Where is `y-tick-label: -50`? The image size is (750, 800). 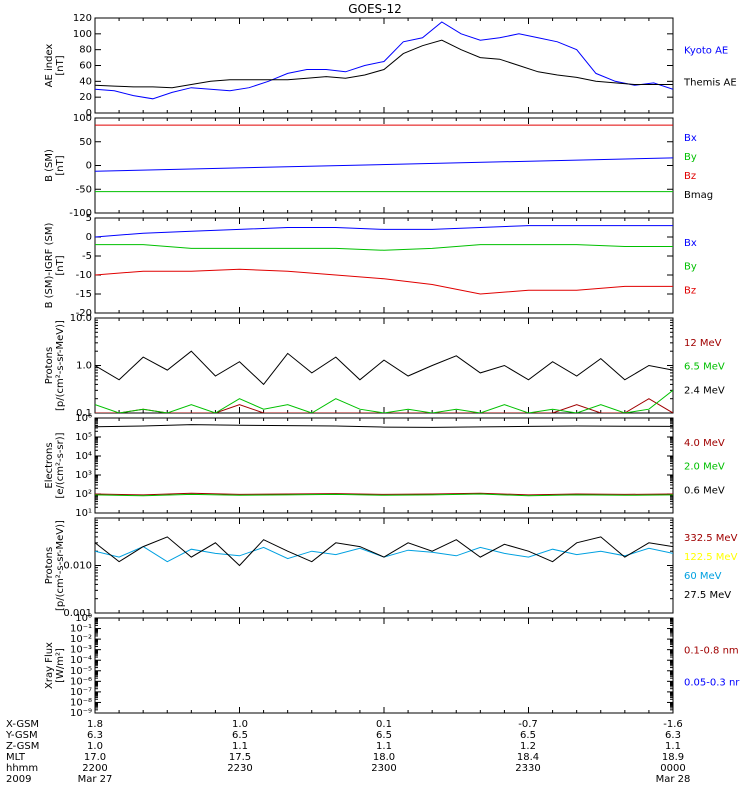
y-tick-label: -50 is located at coordinates (84, 189).